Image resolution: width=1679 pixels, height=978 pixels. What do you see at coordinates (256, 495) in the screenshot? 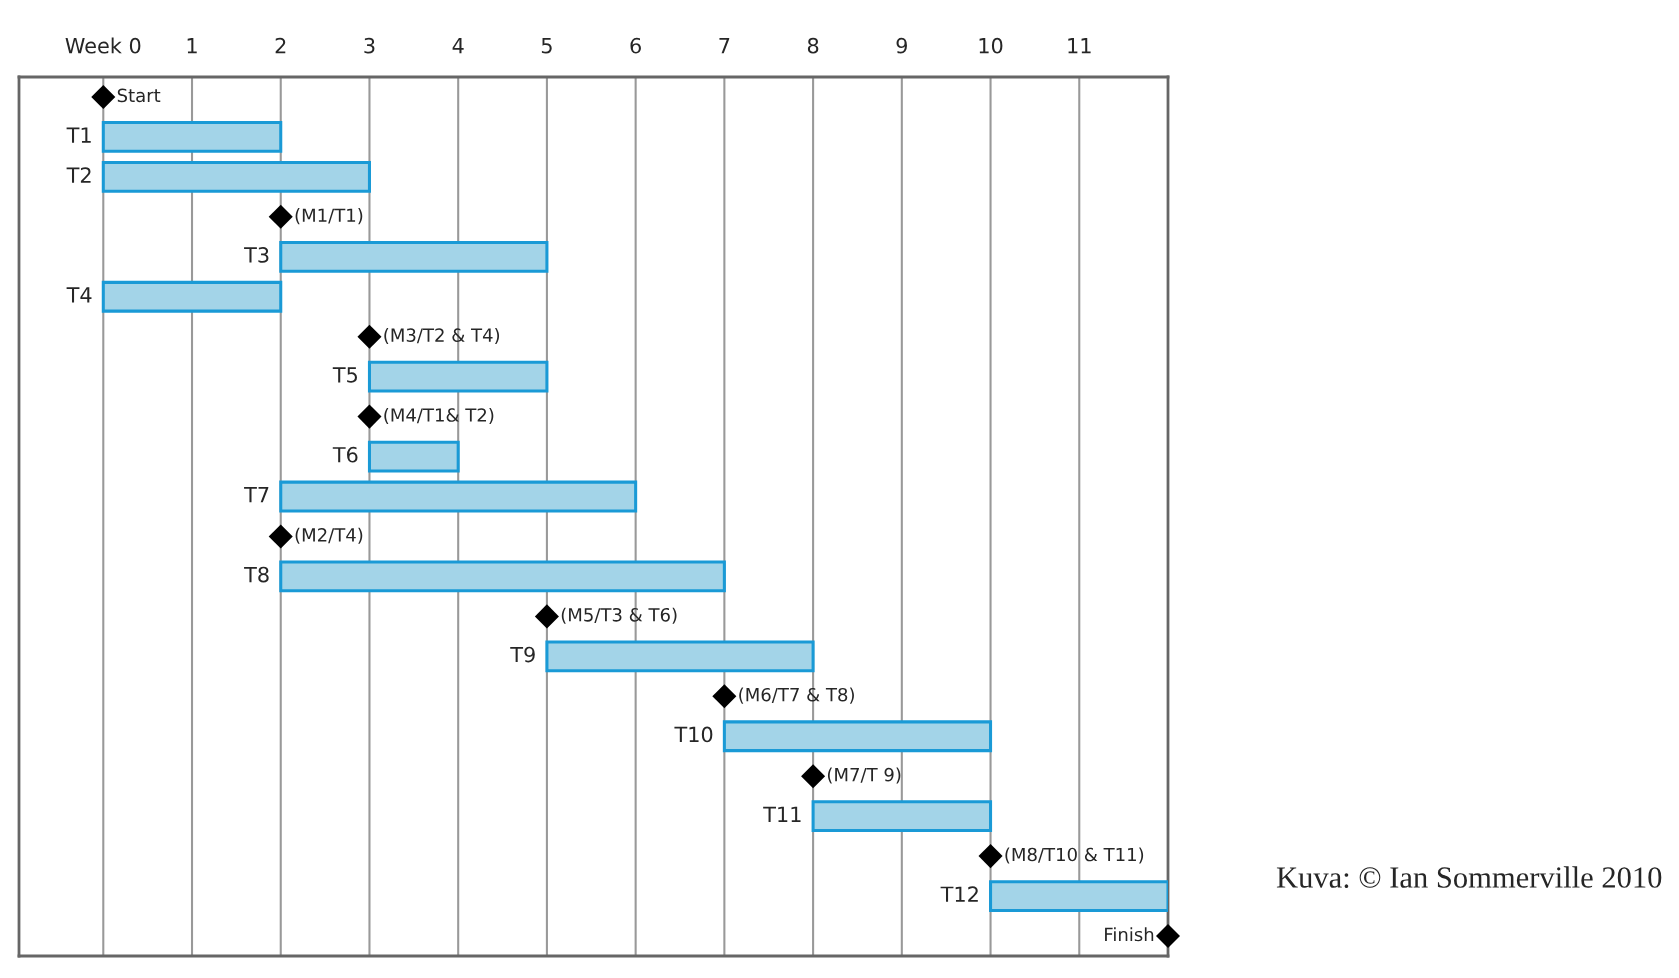
I see `y-tick-label: T7` at bounding box center [256, 495].